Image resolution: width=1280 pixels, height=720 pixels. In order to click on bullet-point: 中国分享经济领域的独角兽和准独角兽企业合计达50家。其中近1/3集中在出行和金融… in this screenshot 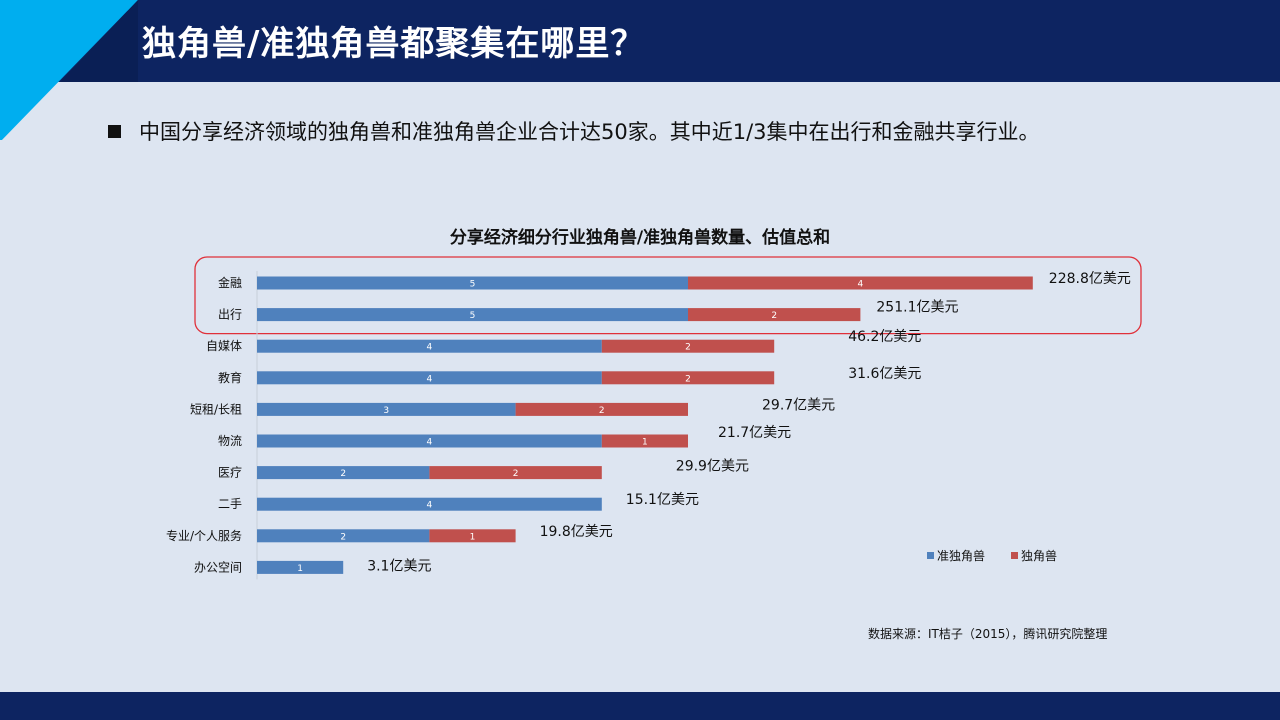, I will do `click(574, 131)`.